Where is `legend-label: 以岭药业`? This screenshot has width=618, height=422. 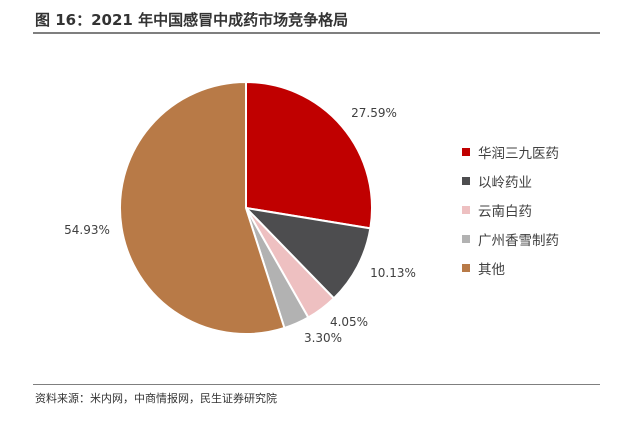
legend-label: 以岭药业 is located at coordinates (505, 183).